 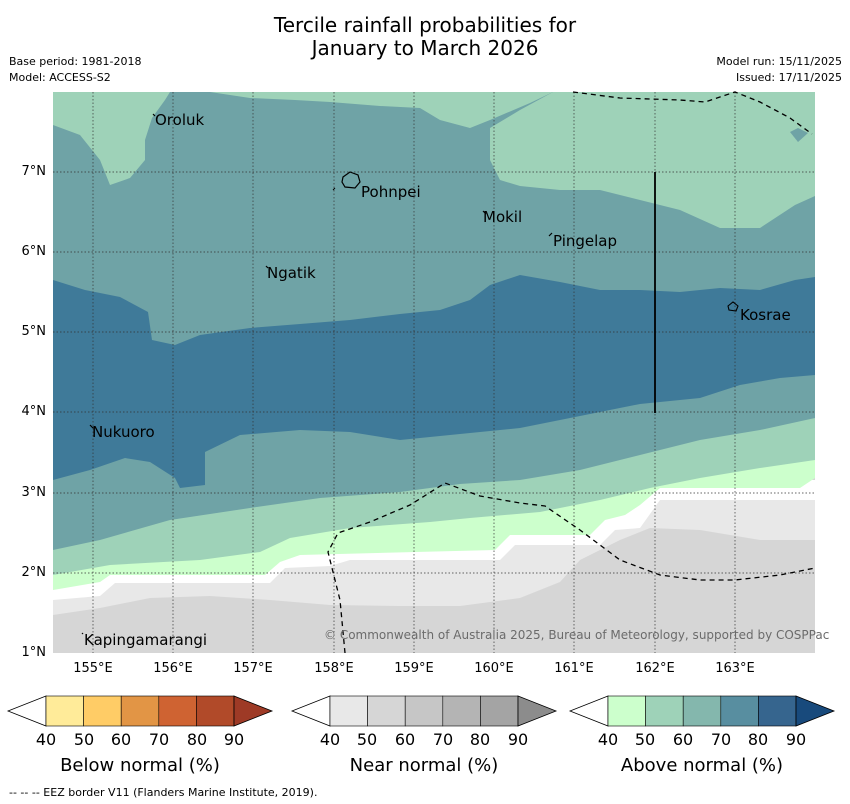 What do you see at coordinates (815, 711) in the screenshot?
I see `above-colorbar-max-arrow` at bounding box center [815, 711].